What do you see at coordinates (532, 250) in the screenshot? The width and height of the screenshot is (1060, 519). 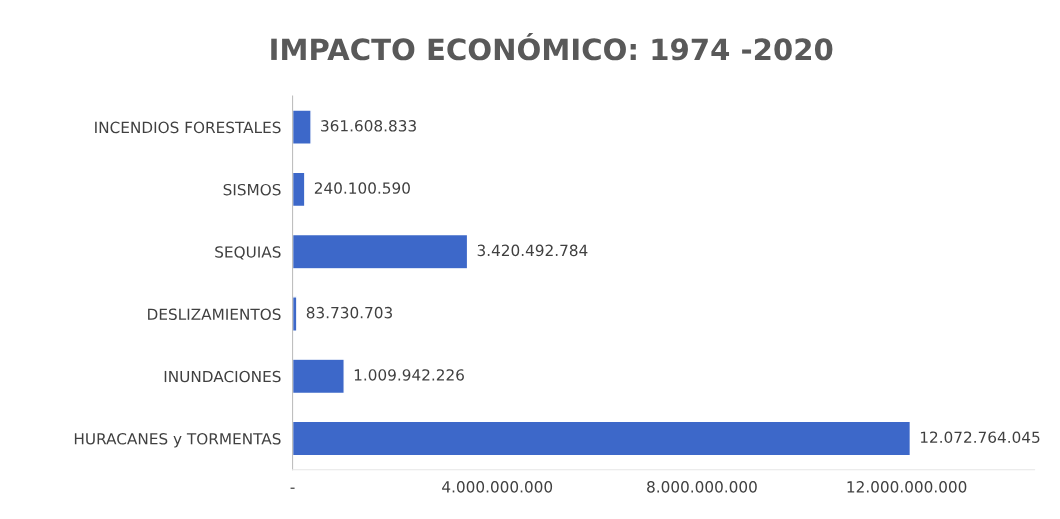 I see `data-label: 3.420.492.784` at bounding box center [532, 250].